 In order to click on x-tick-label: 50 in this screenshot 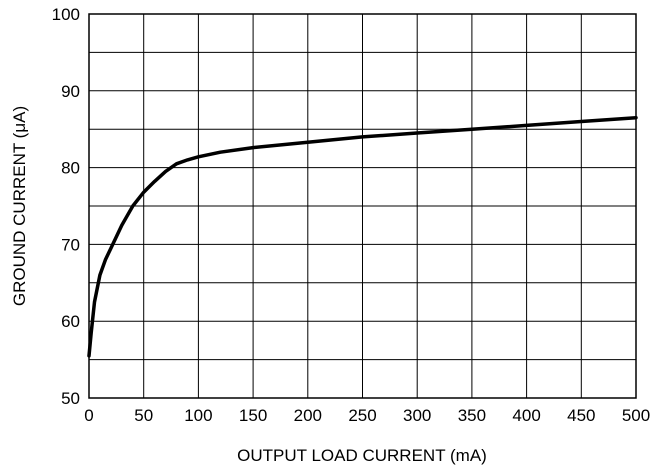, I will do `click(143, 415)`.